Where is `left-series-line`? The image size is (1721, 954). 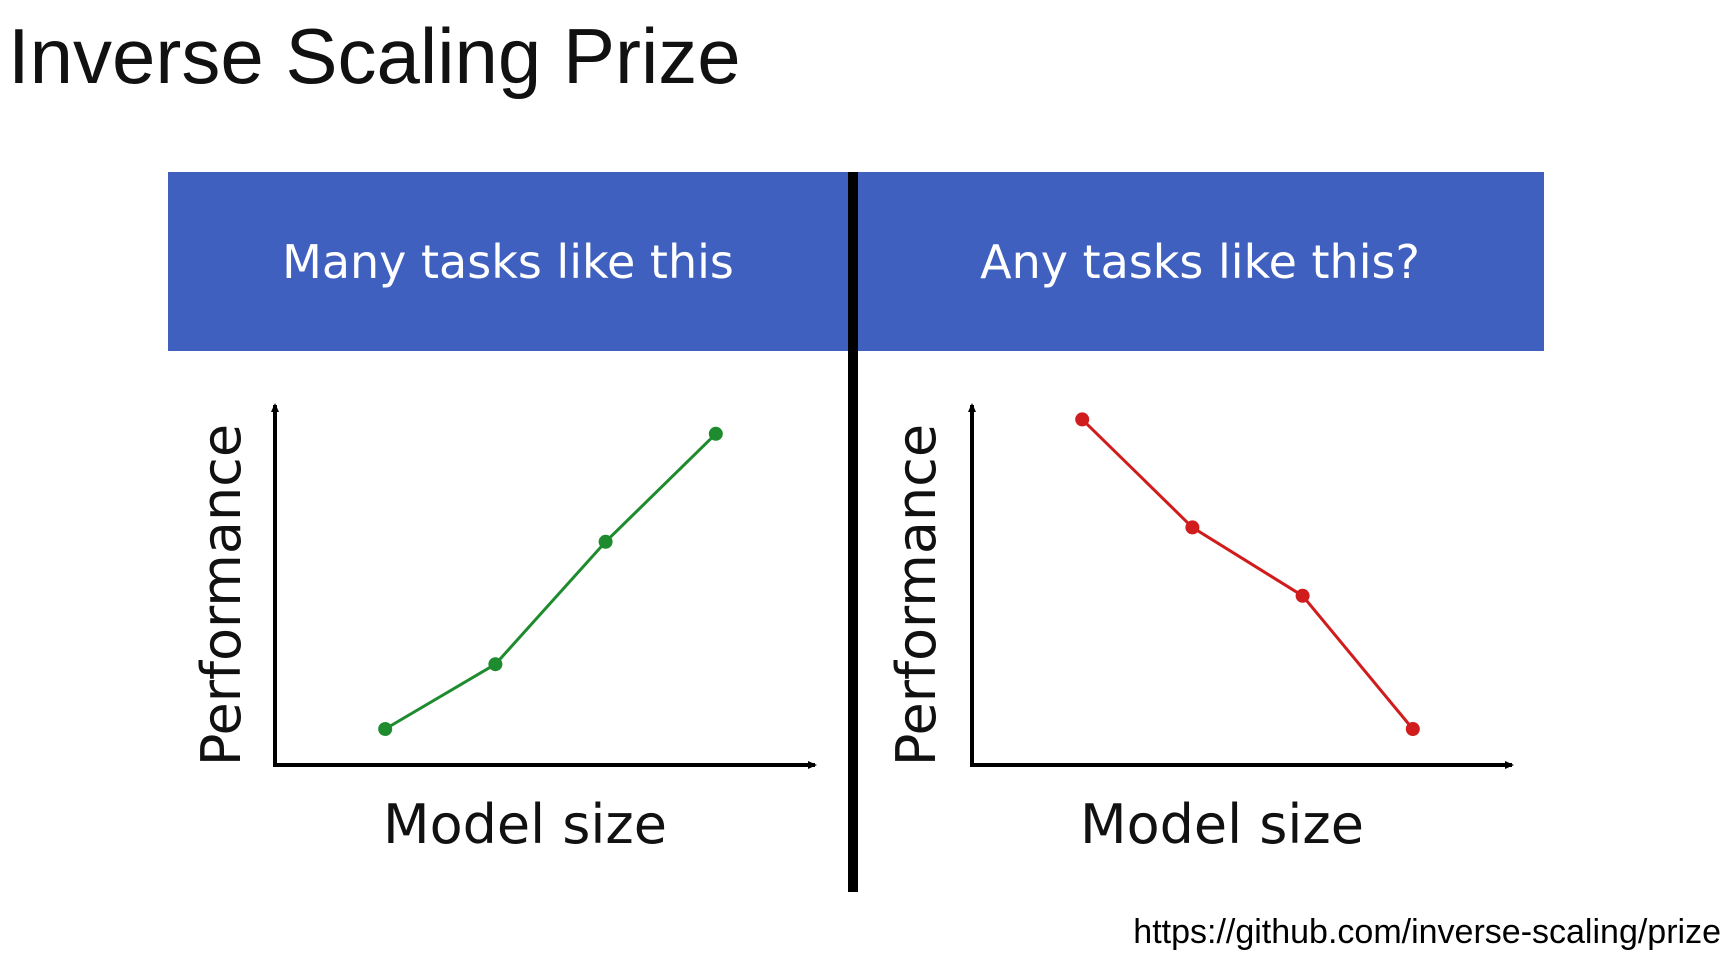
left-series-line is located at coordinates (550, 581).